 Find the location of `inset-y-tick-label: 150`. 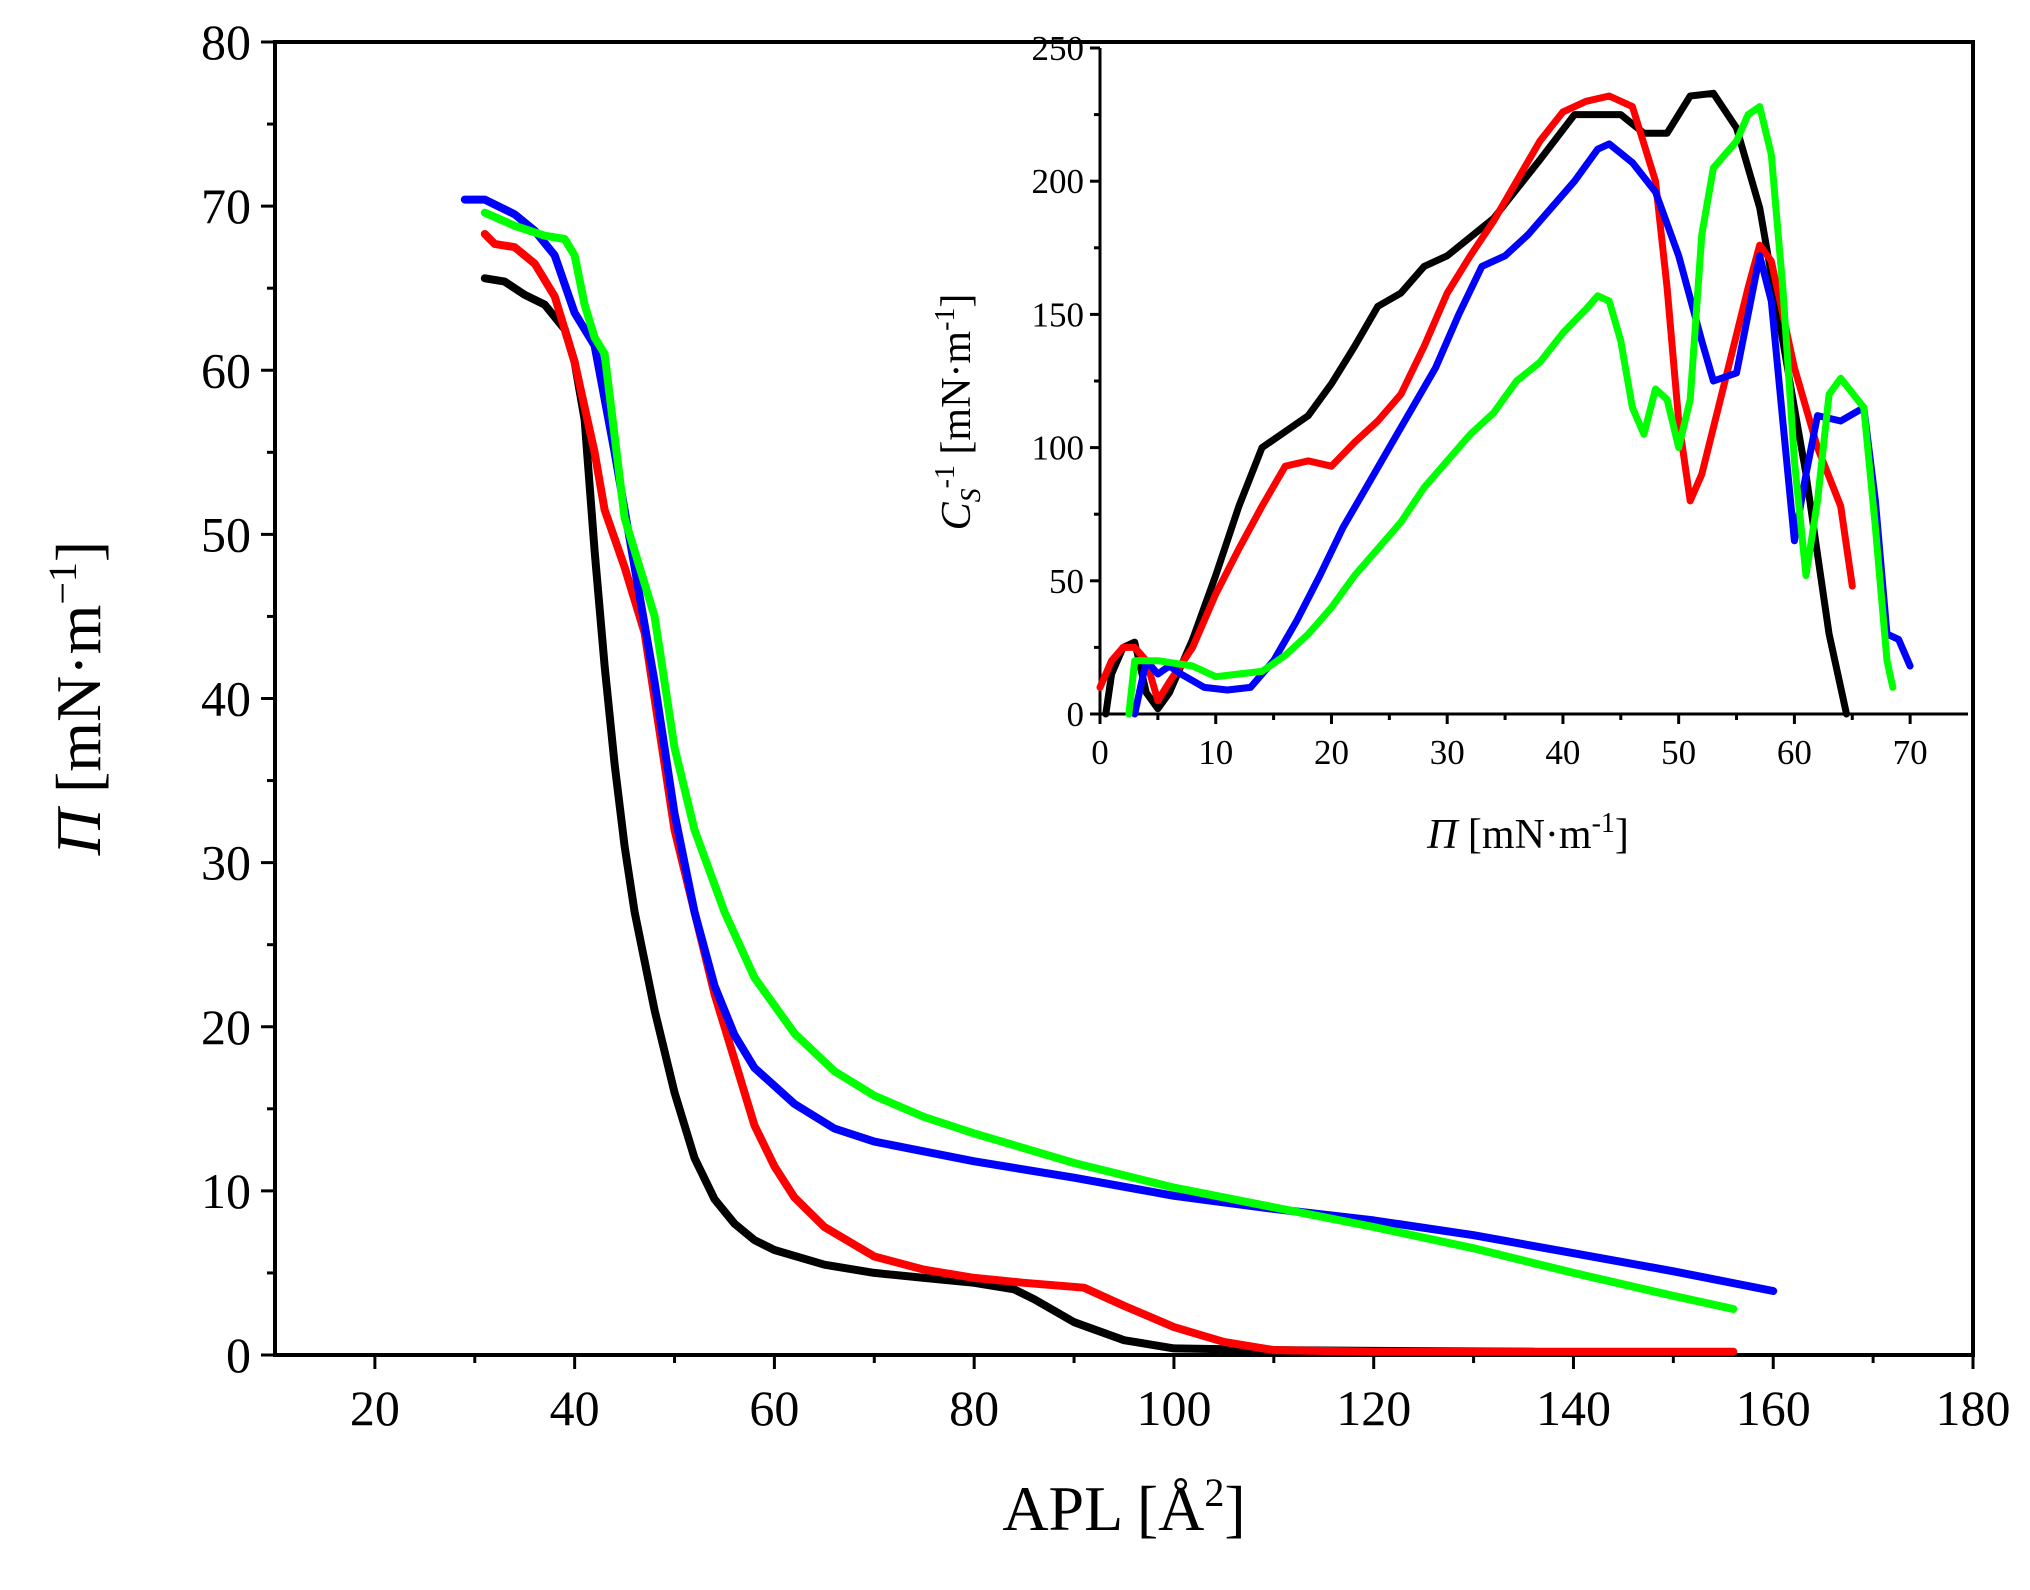

inset-y-tick-label: 150 is located at coordinates (1058, 314).